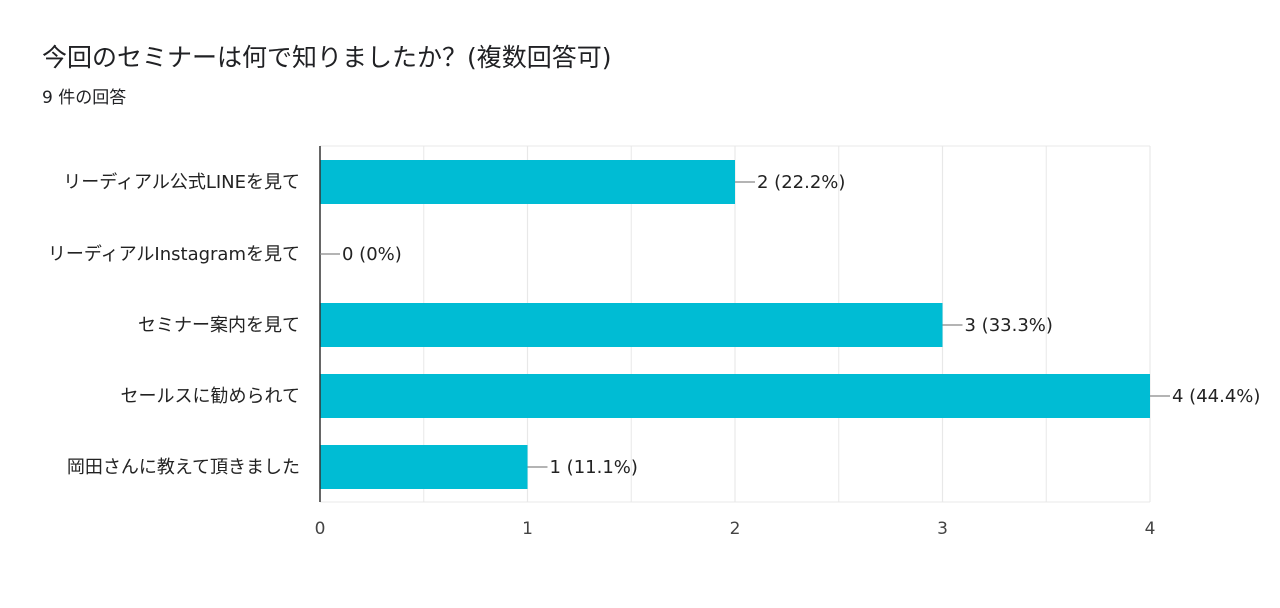  Describe the element at coordinates (181, 182) in the screenshot. I see `category-label: リーディアル公式LINEを見て` at that location.